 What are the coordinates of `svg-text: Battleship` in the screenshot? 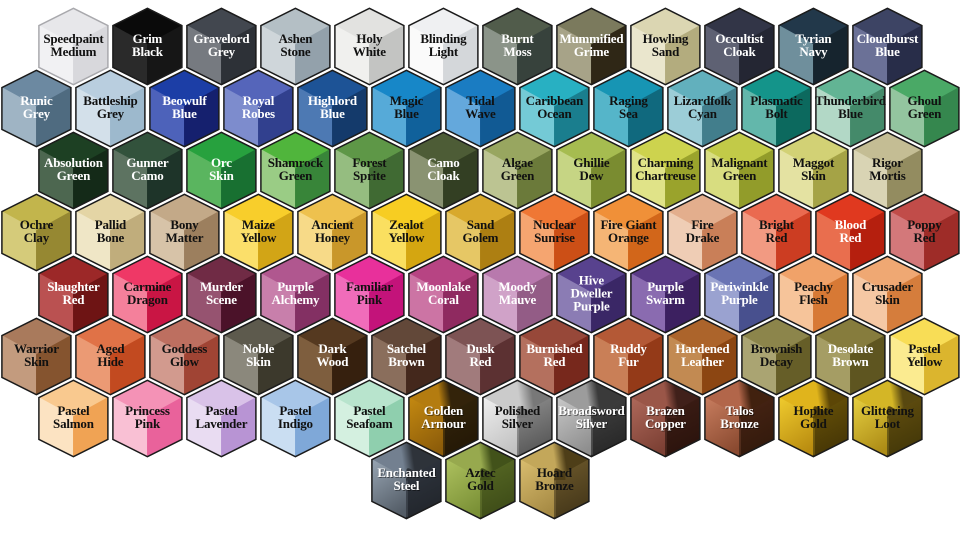 It's located at (110, 100).